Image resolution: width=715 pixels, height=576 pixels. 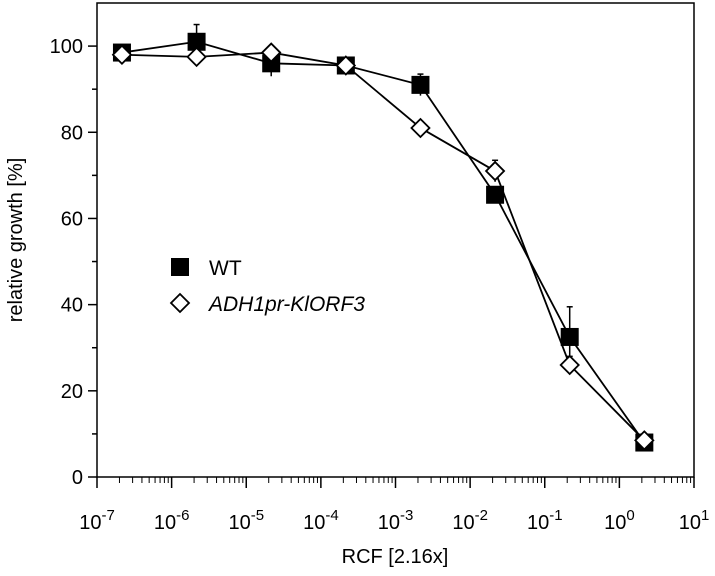 I want to click on x-axis-label: RCF [2.16x], so click(x=395, y=557).